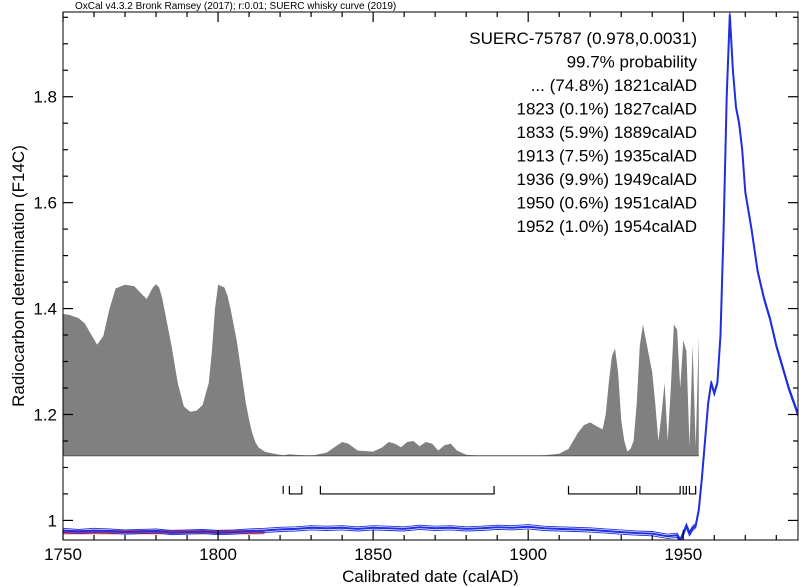 This screenshot has width=799, height=587. What do you see at coordinates (18, 276) in the screenshot?
I see `y-axis-title: Radiocarbon determination (F14C)` at bounding box center [18, 276].